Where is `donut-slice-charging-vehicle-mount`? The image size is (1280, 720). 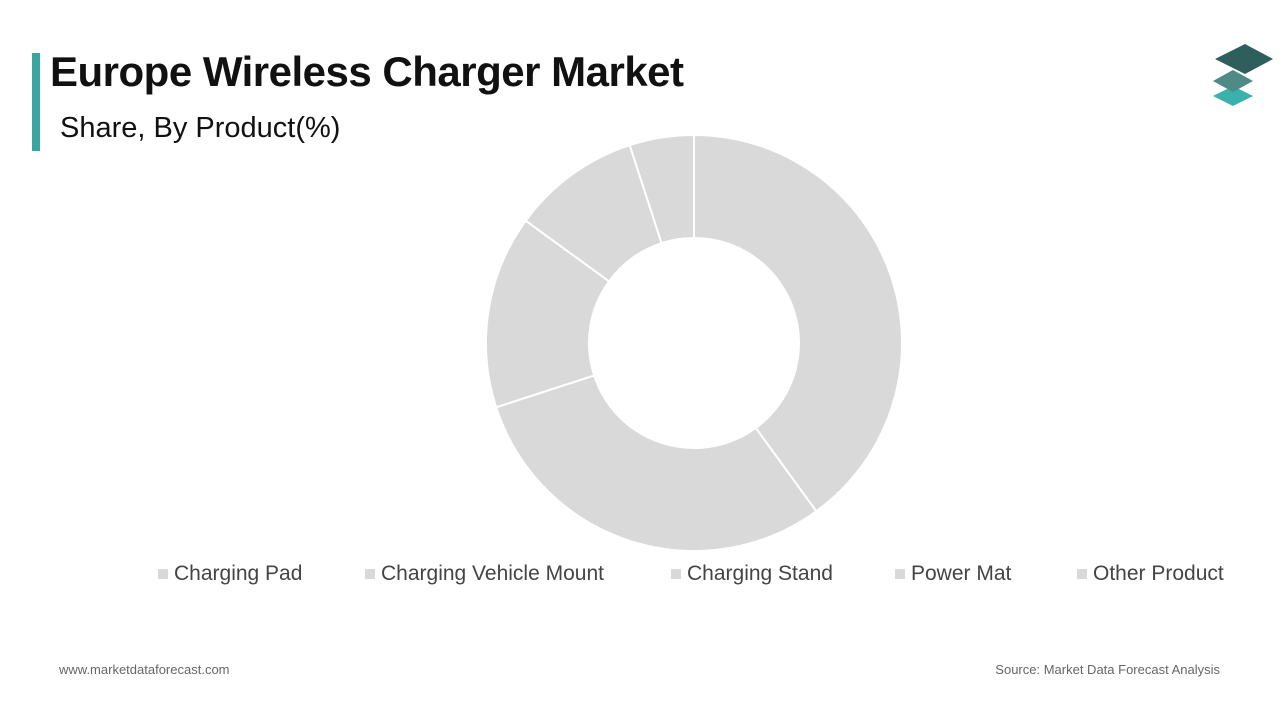
donut-slice-charging-vehicle-mount is located at coordinates (656, 463).